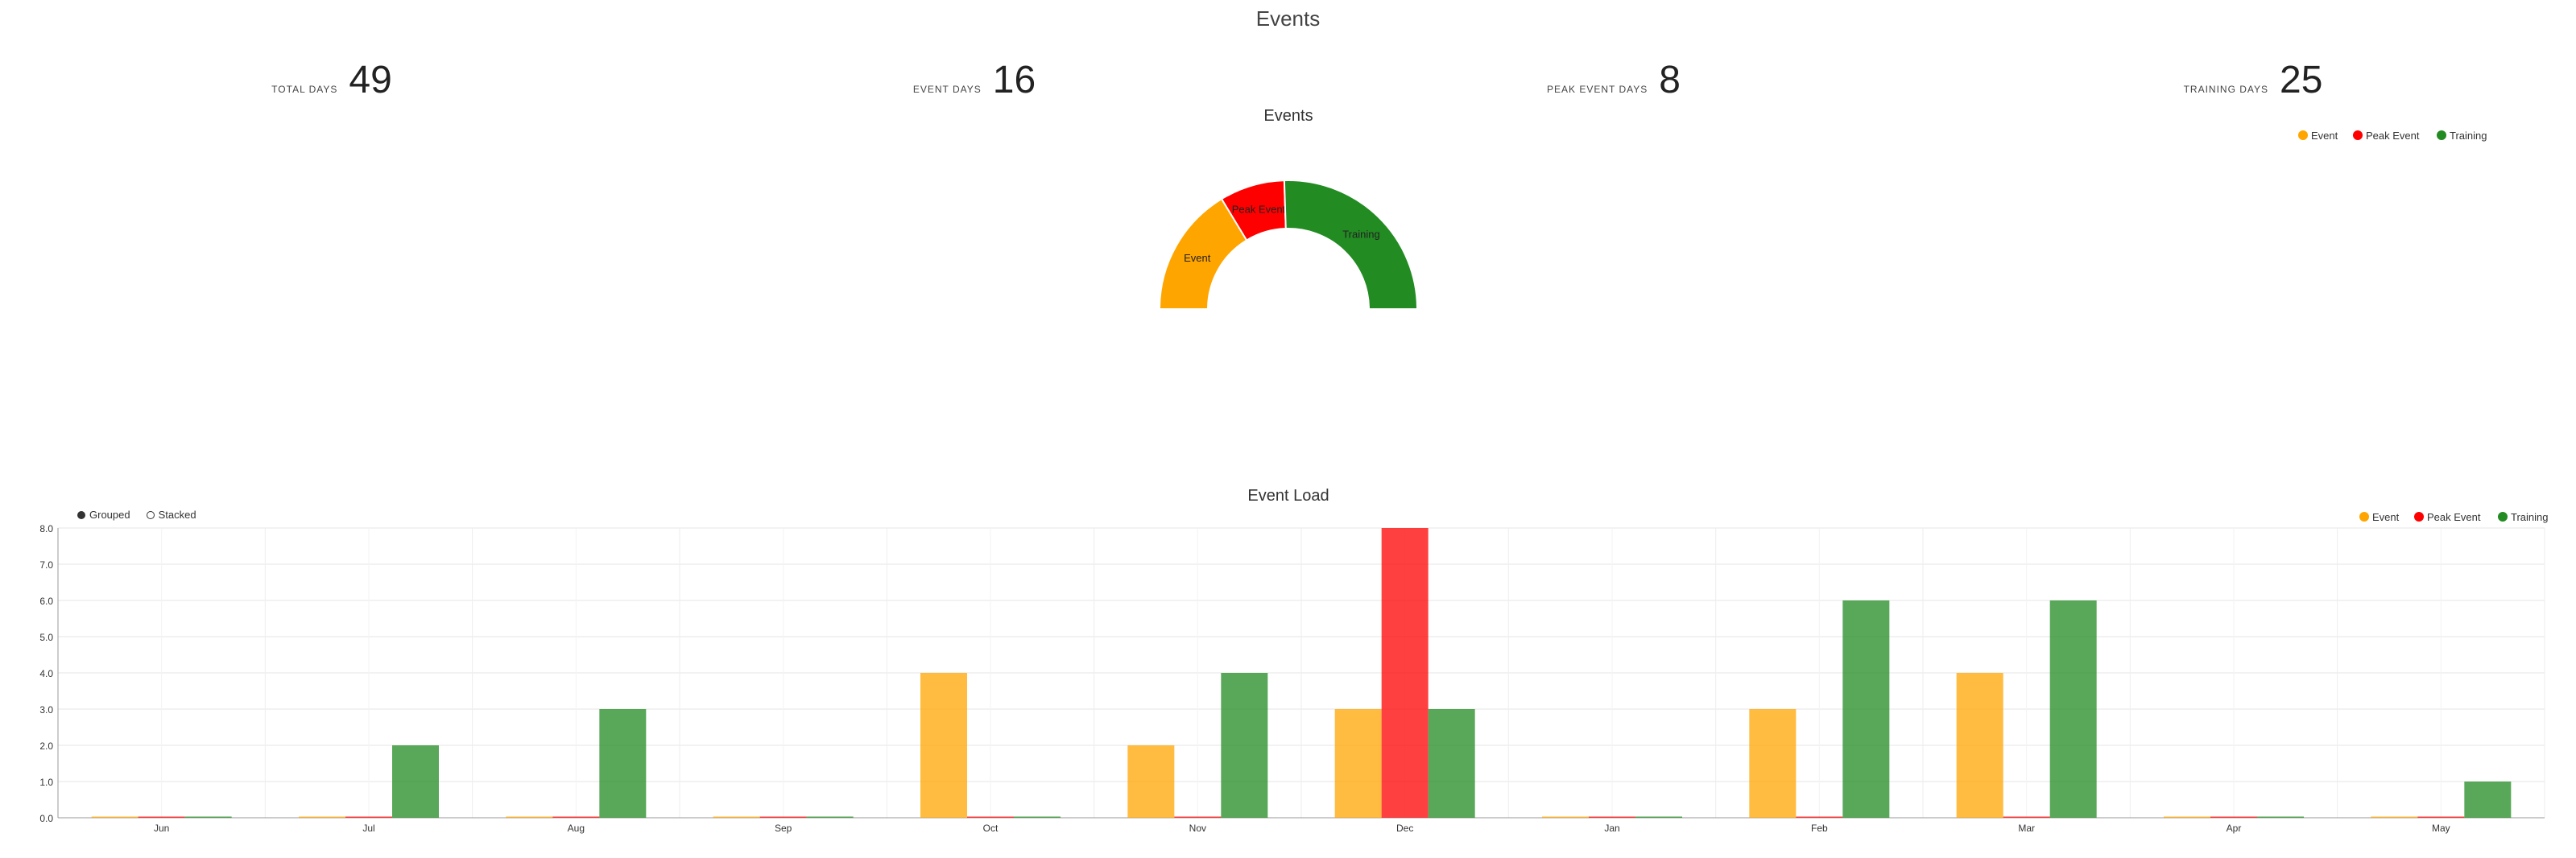 Image resolution: width=2576 pixels, height=858 pixels. I want to click on bar-training-may, so click(2488, 800).